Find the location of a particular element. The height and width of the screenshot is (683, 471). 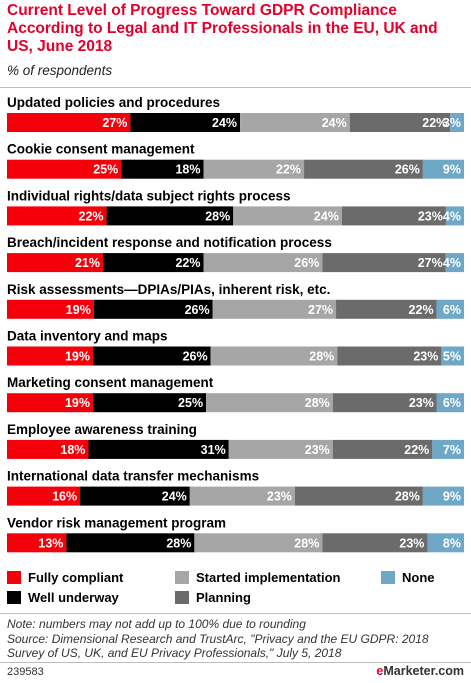

data-label-well-underway-3: 22% is located at coordinates (187, 263).